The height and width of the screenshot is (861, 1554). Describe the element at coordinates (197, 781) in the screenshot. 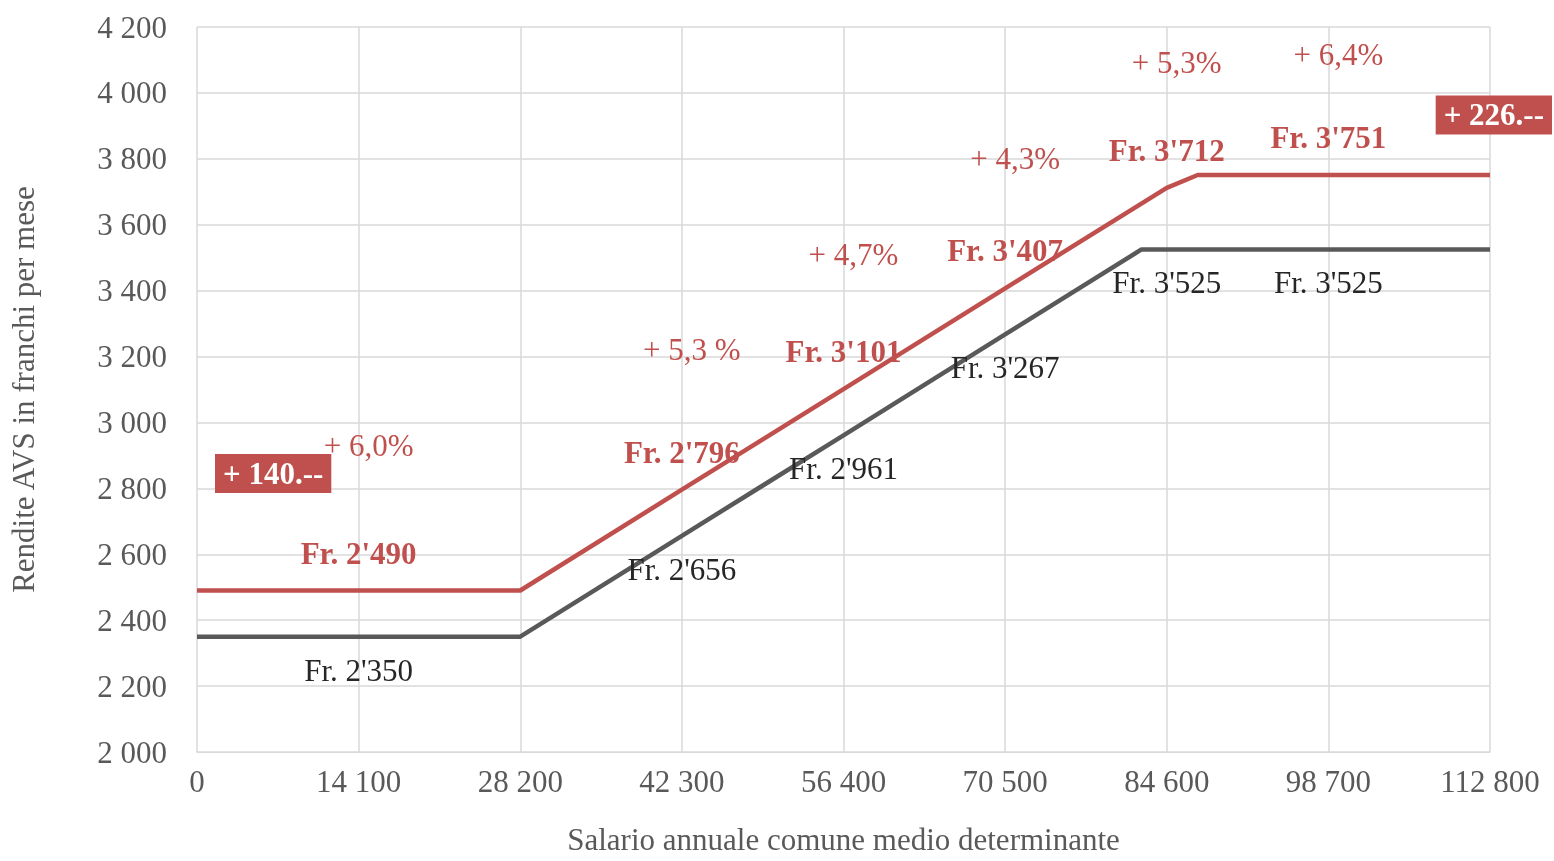

I see `x-tick-label: 0` at that location.